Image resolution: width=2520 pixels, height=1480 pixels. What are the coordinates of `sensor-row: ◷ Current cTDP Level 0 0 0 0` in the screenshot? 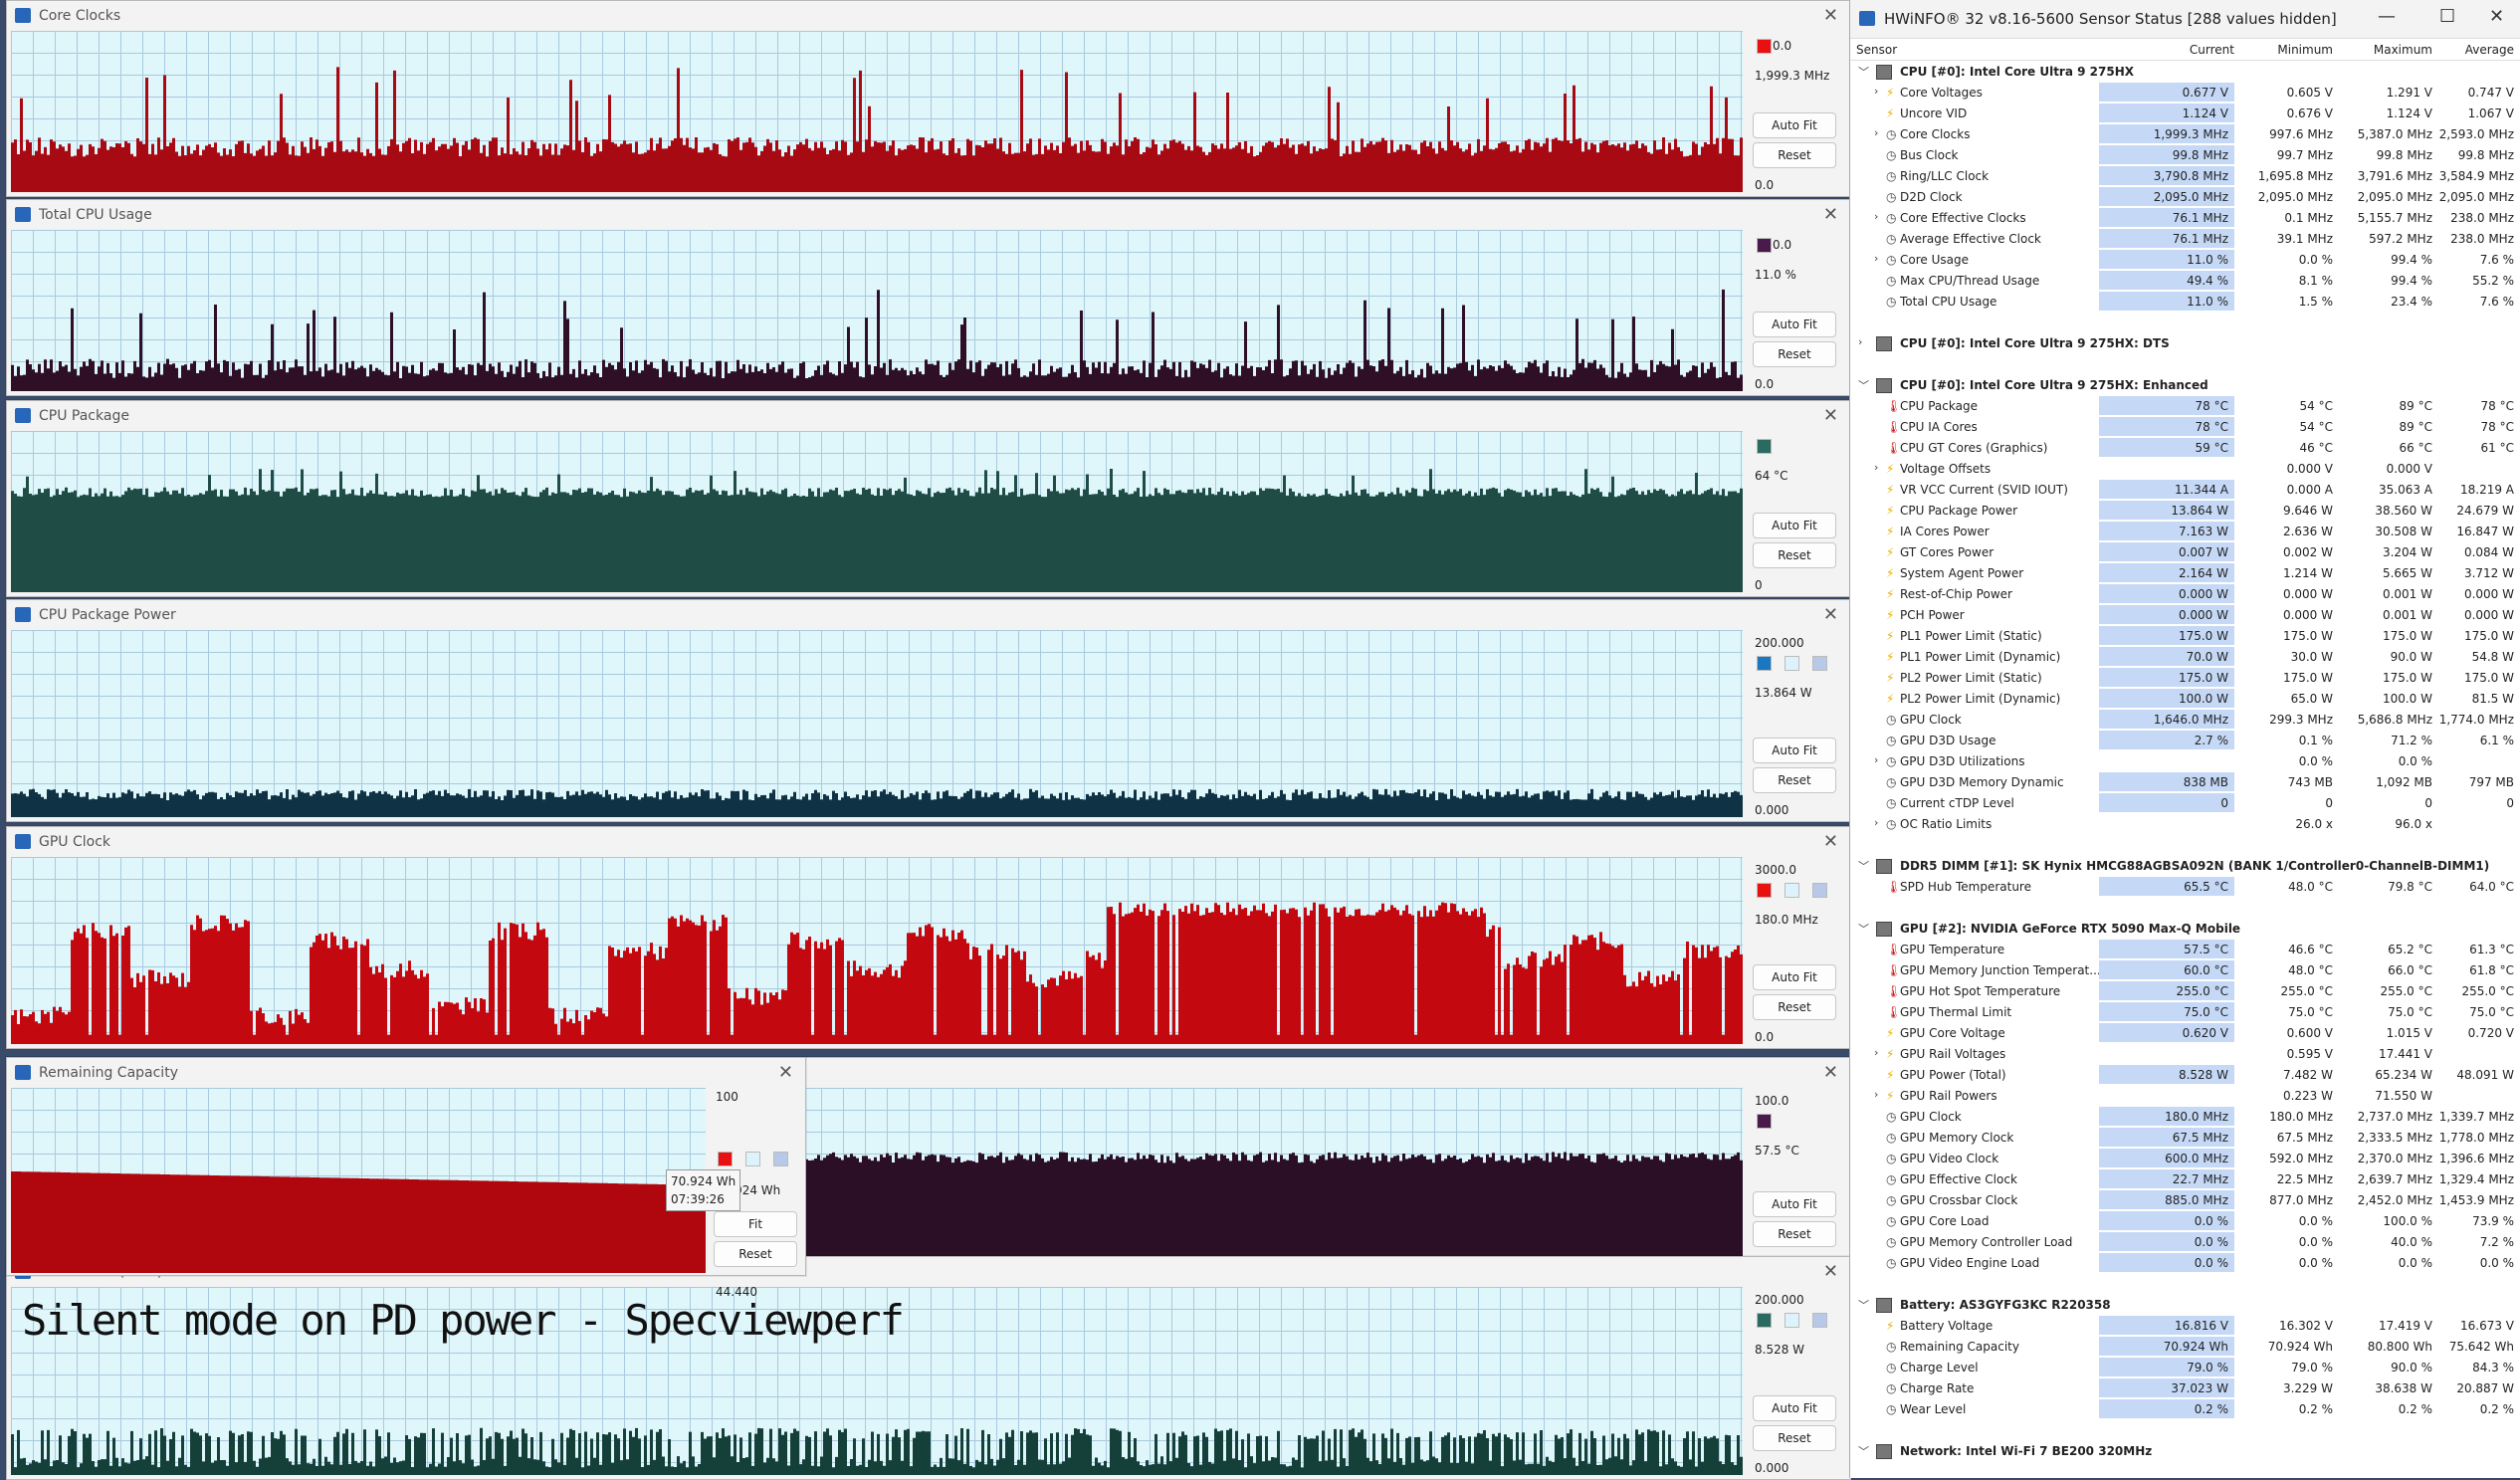 It's located at (2185, 803).